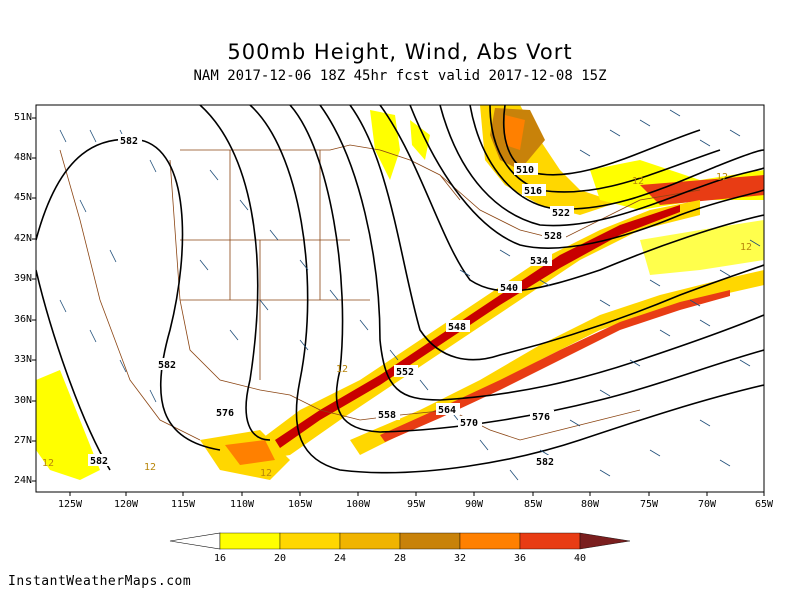 The height and width of the screenshot is (600, 800). What do you see at coordinates (220, 558) in the screenshot?
I see `colorbar-tick-label: 16` at bounding box center [220, 558].